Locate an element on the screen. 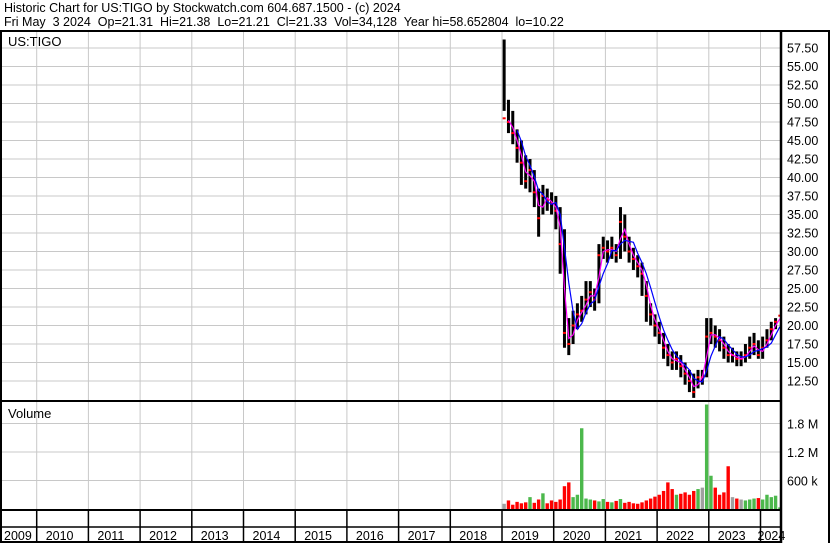 The width and height of the screenshot is (830, 543). year-label: 2019 is located at coordinates (525, 536).